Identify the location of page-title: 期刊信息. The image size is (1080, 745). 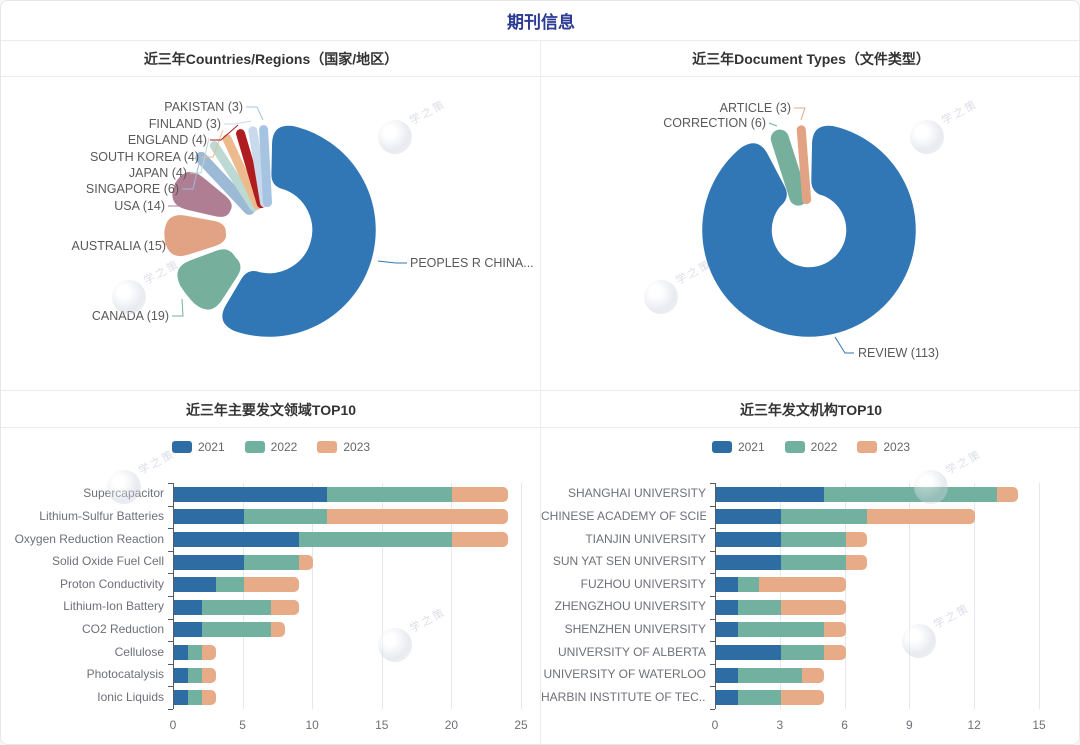
(540, 21).